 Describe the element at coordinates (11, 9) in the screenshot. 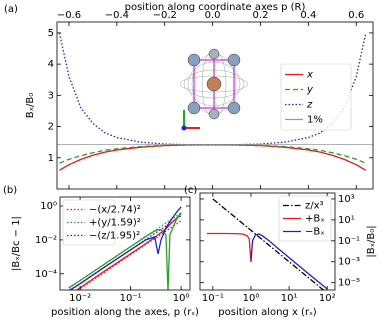

I see `panel-label: (a)` at that location.